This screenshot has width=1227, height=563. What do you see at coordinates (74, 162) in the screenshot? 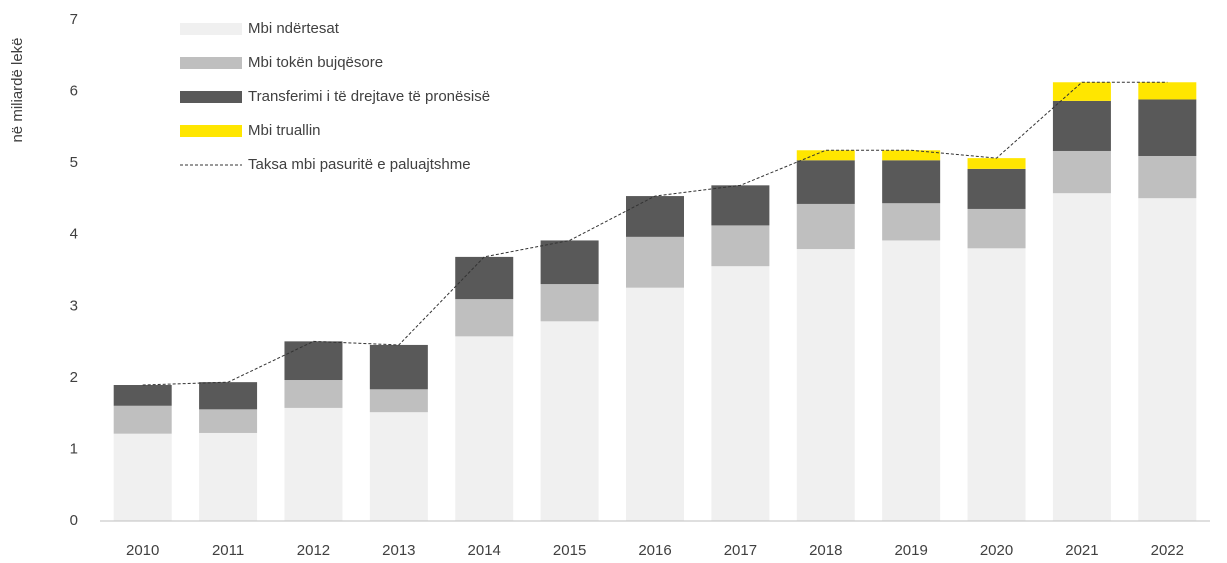
I see `y-tick-label: 5` at bounding box center [74, 162].